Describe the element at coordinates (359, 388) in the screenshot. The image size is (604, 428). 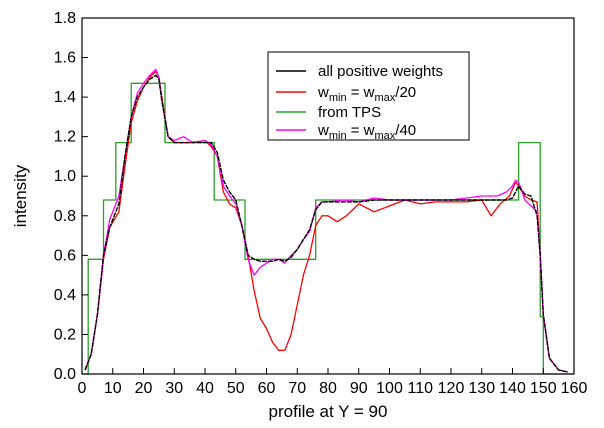
I see `x-tick-label: 90` at that location.